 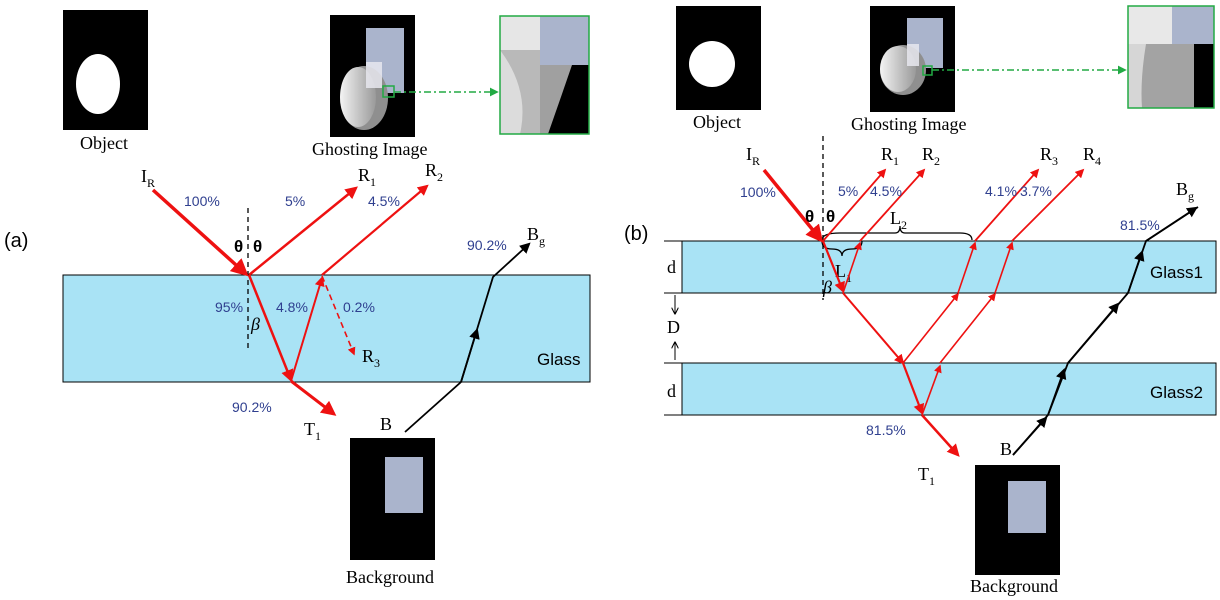 What do you see at coordinates (1140, 225) in the screenshot?
I see `pct-bg-b: 81.5%` at bounding box center [1140, 225].